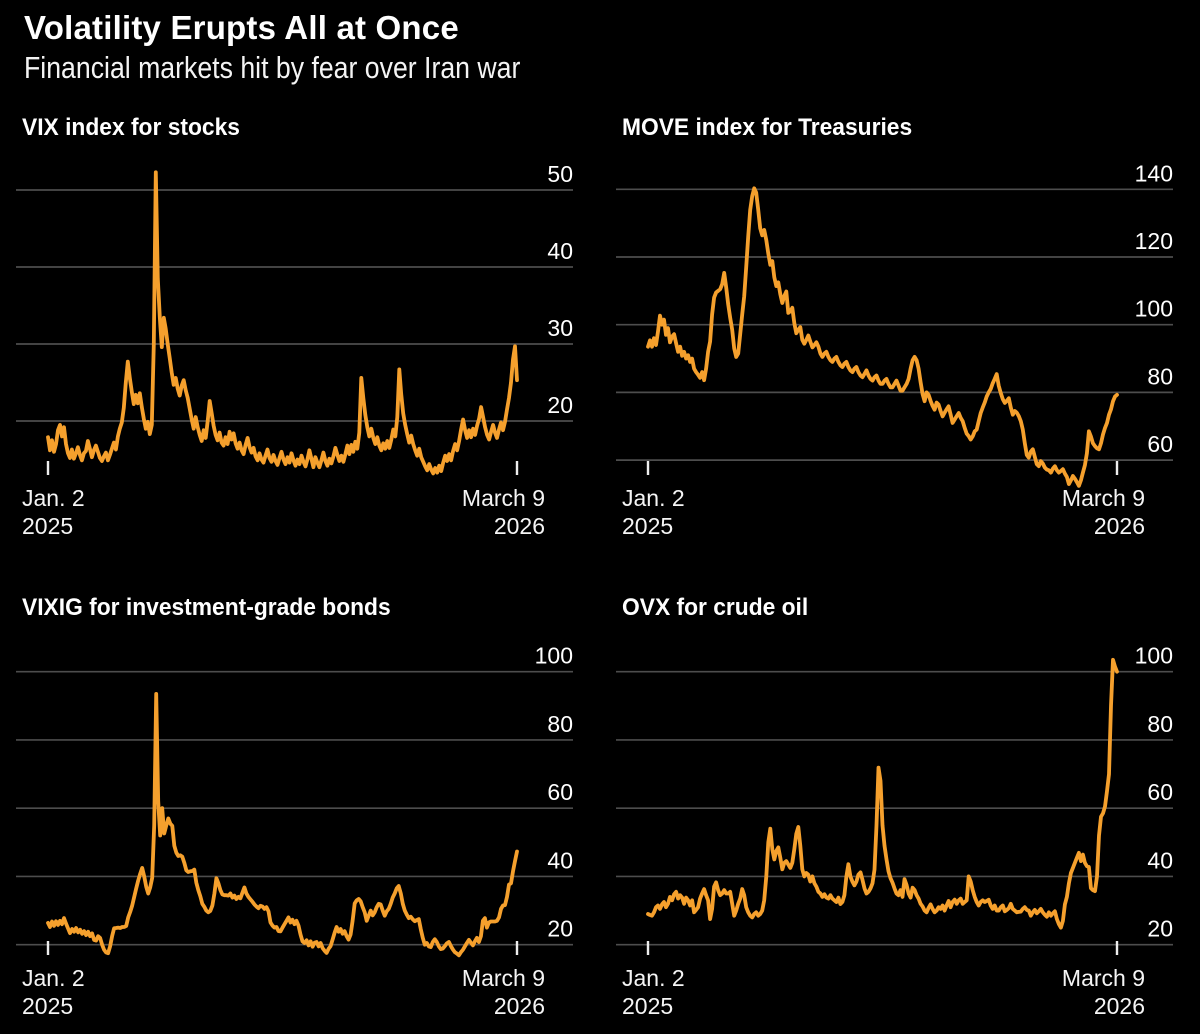  Describe the element at coordinates (560, 328) in the screenshot. I see `y-tick-label: 30` at that location.